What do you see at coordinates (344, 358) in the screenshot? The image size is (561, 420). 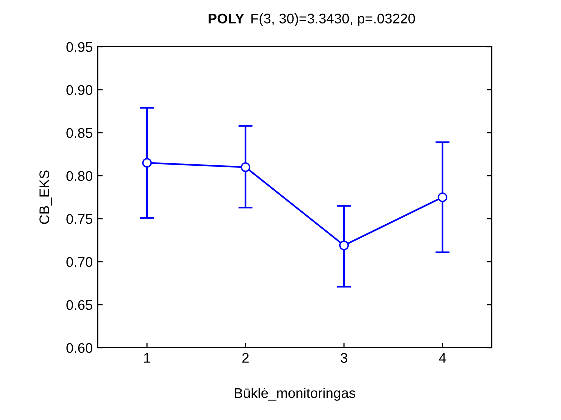 I see `x-tick-label: 3` at bounding box center [344, 358].